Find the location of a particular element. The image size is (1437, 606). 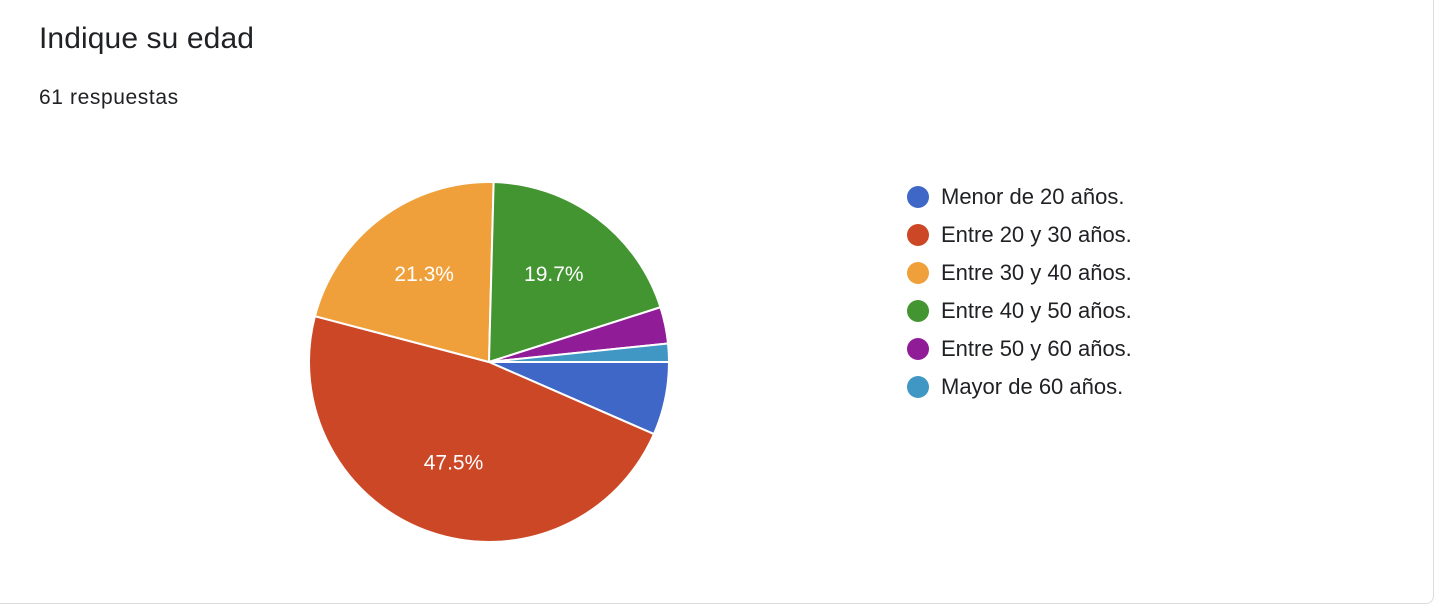

legend-item: Mayor de 60 años. is located at coordinates (1019, 387).